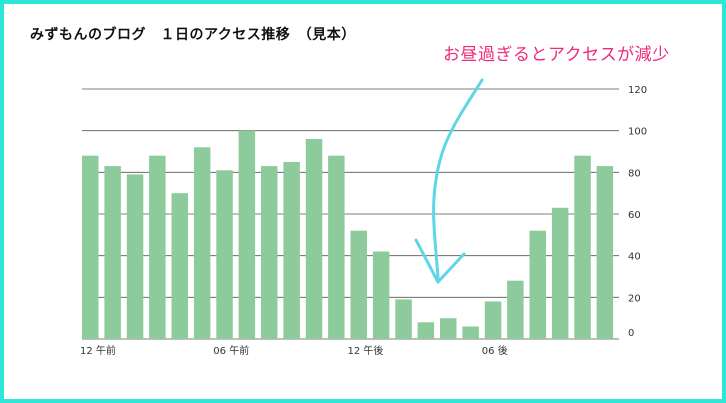  I want to click on y-tick-label: 20, so click(634, 298).